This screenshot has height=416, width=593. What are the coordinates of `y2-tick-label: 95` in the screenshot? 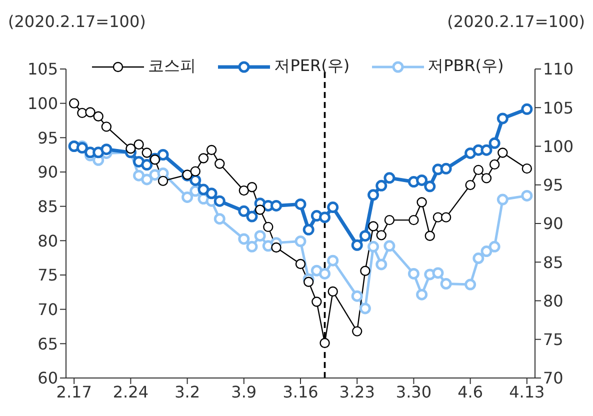 It's located at (553, 185).